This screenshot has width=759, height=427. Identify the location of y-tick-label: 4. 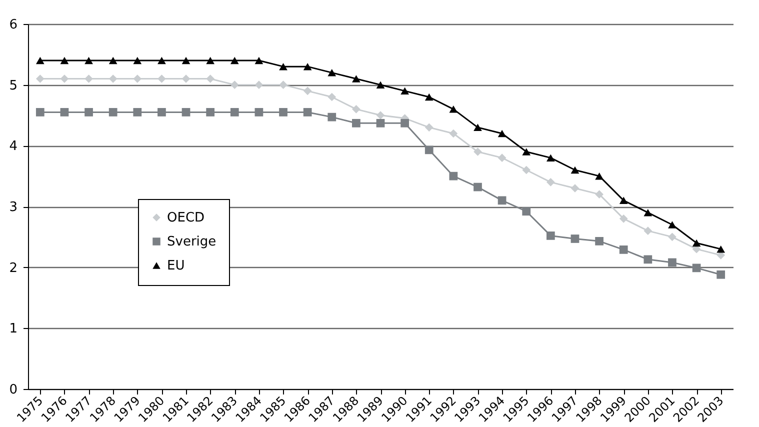
(13, 146).